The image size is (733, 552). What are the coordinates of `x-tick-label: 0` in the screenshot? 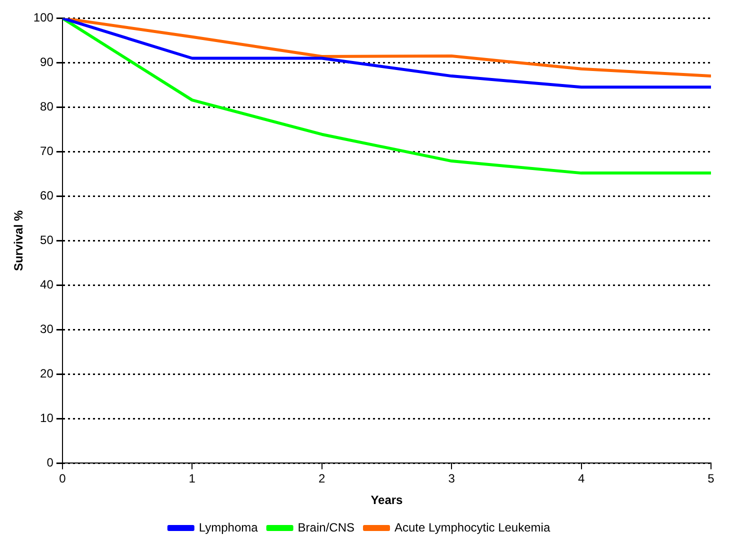 It's located at (62, 479).